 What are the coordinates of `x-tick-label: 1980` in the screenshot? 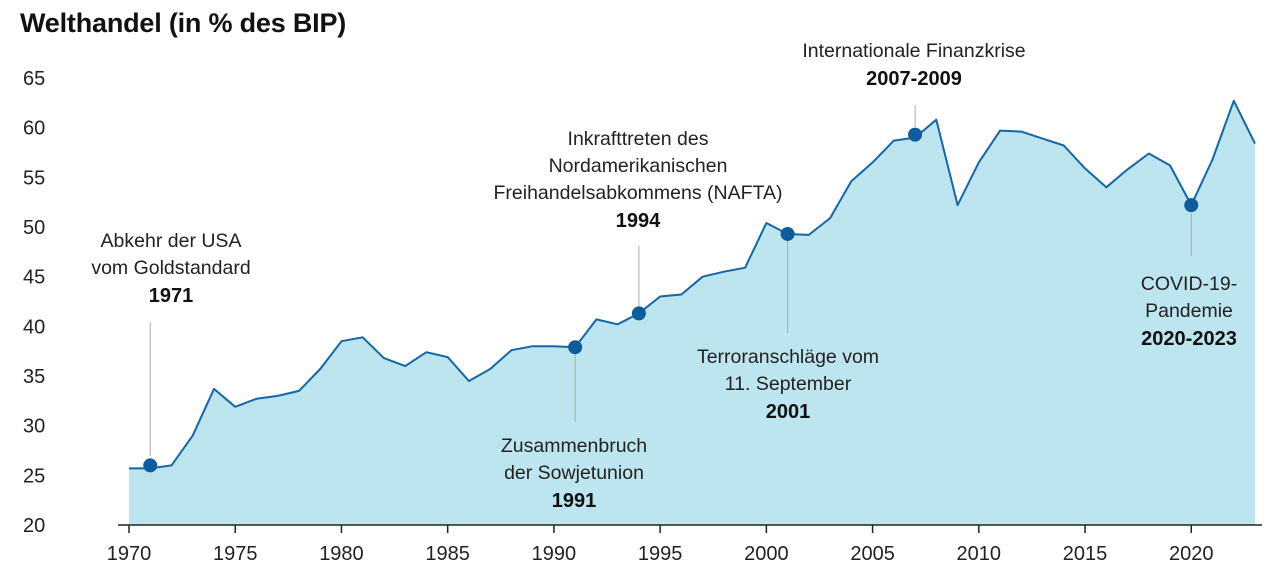 It's located at (341, 554).